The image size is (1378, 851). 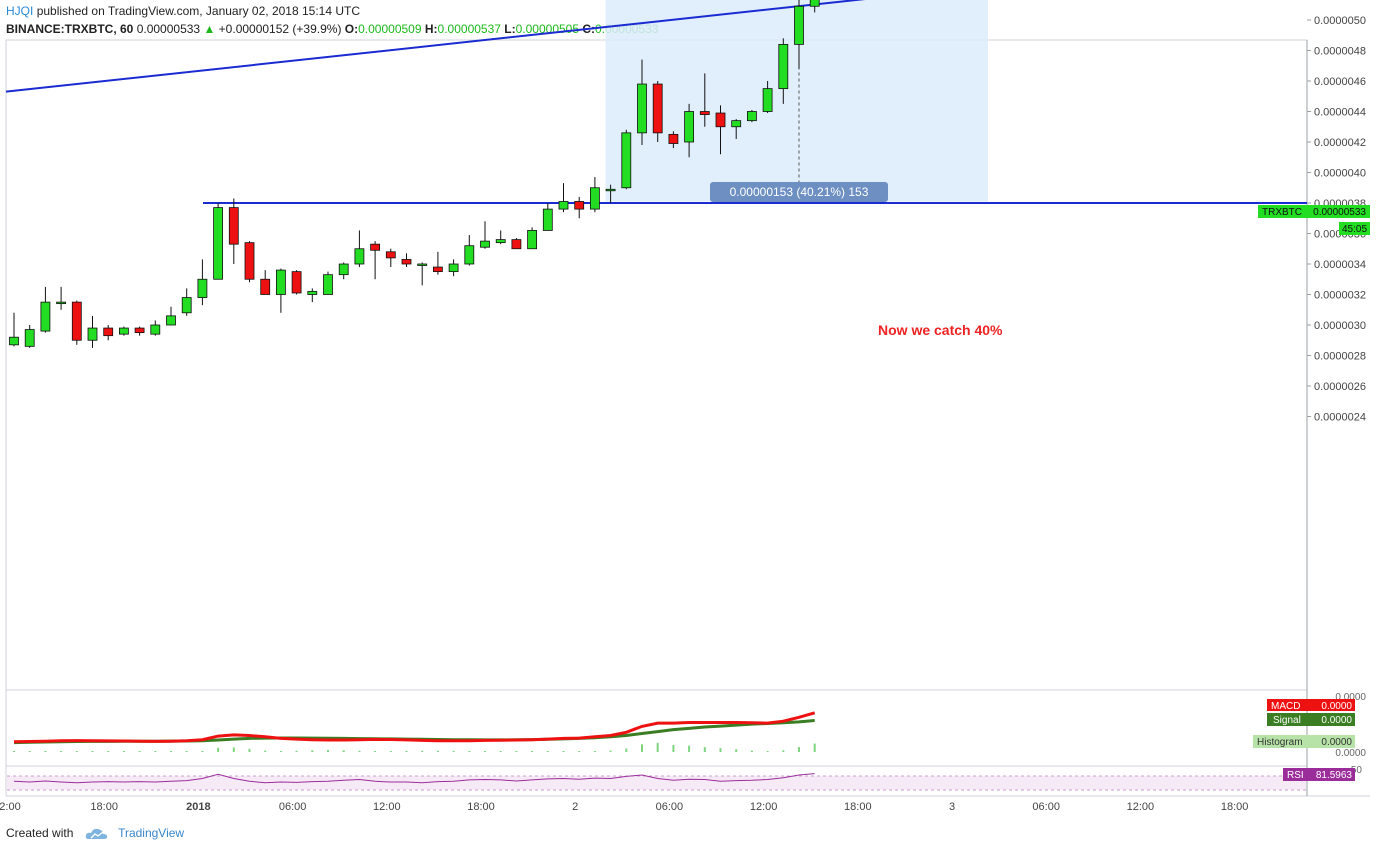 I want to click on countdown: 45:05, so click(x=1354, y=229).